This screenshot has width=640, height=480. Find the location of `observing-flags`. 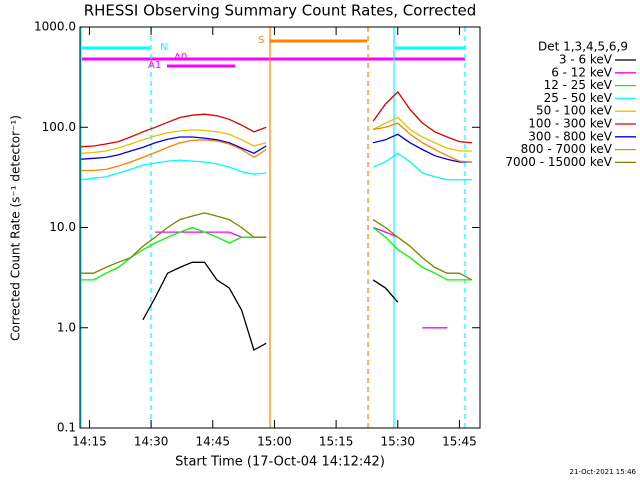

observing-flags is located at coordinates (273, 53).